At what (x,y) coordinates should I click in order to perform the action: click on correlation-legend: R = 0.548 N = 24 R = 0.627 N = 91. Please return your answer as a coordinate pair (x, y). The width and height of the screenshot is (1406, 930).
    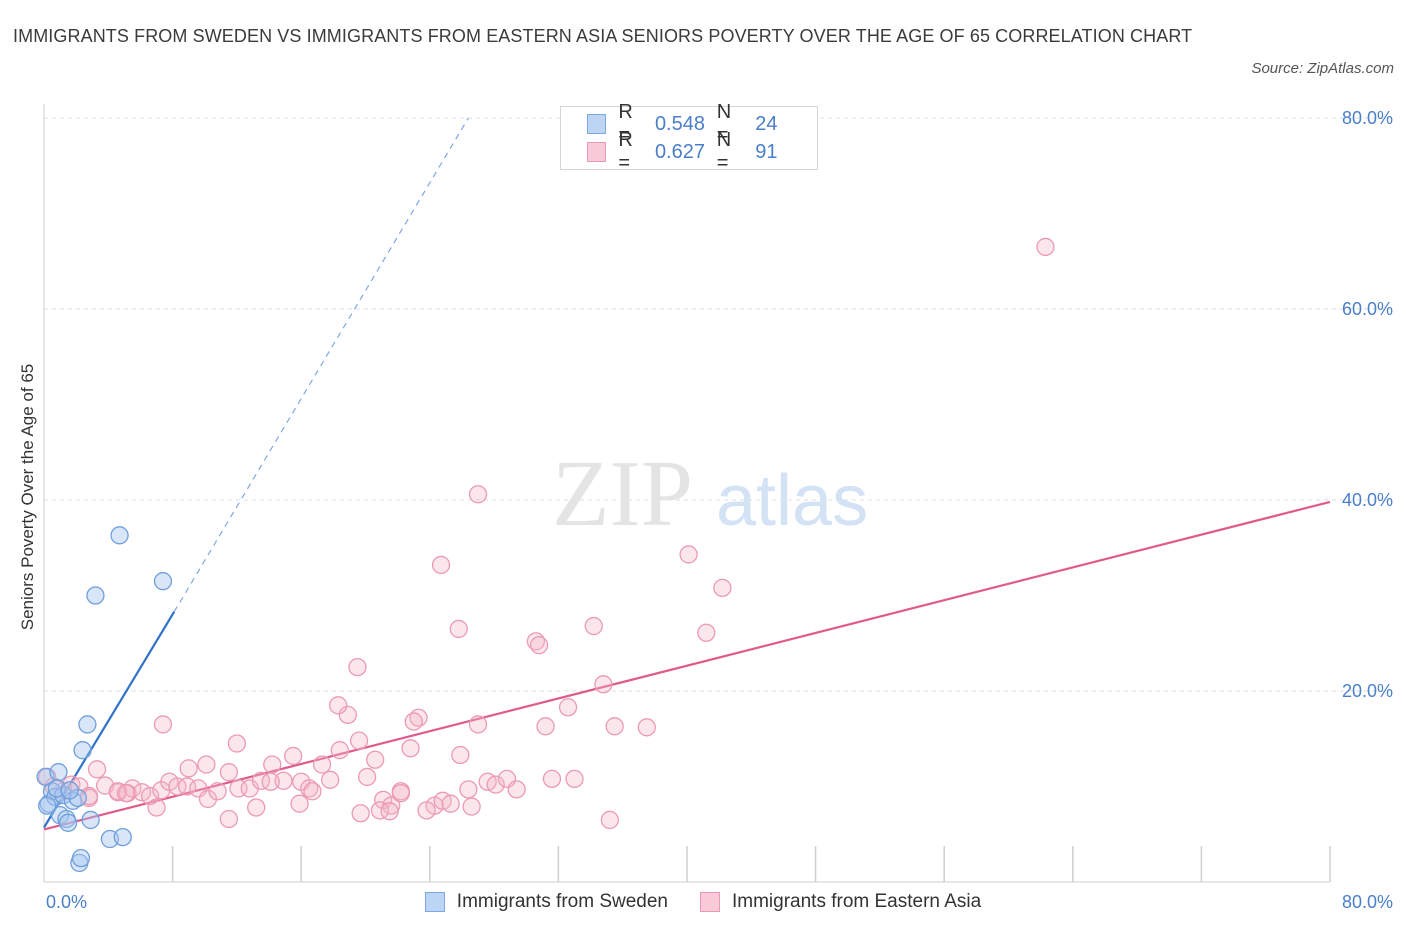
    Looking at the image, I should click on (689, 137).